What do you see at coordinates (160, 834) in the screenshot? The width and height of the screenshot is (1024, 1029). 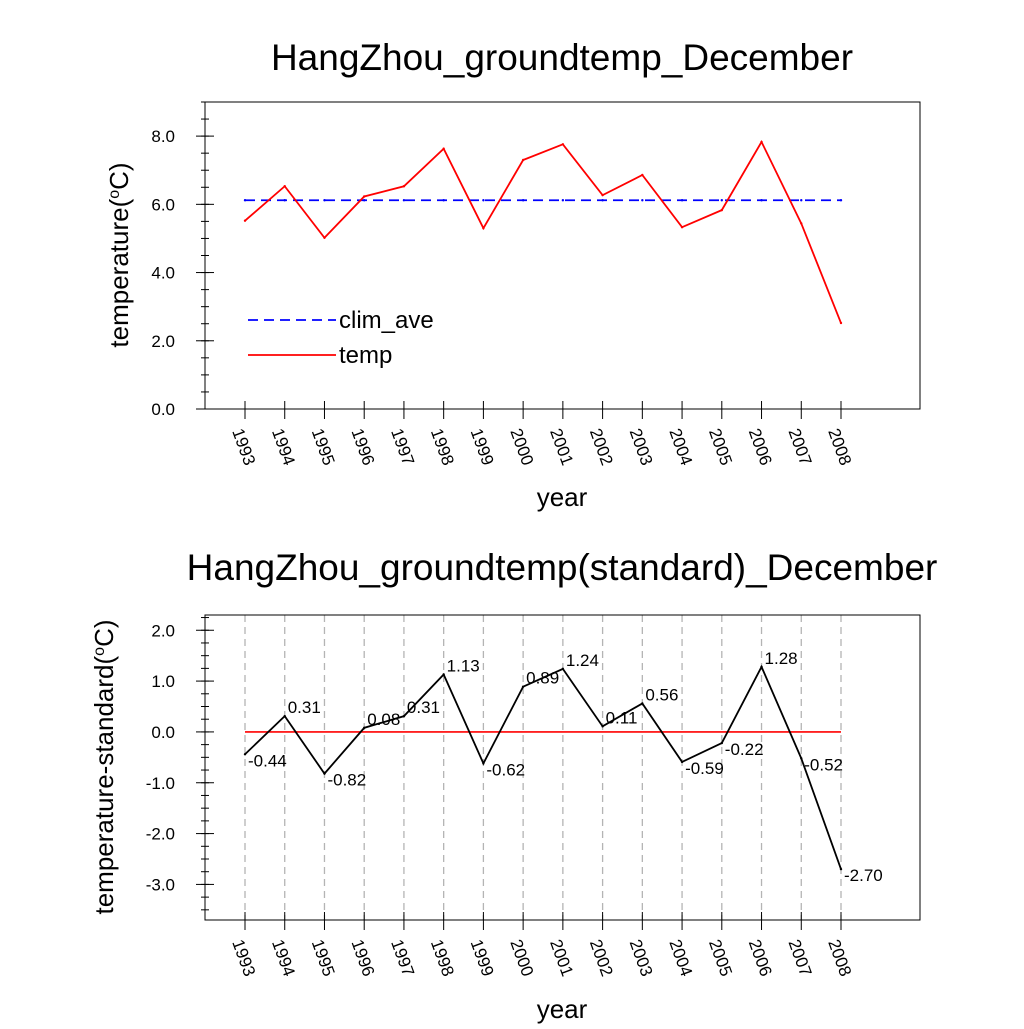 I see `y-tick-label: -2.0` at bounding box center [160, 834].